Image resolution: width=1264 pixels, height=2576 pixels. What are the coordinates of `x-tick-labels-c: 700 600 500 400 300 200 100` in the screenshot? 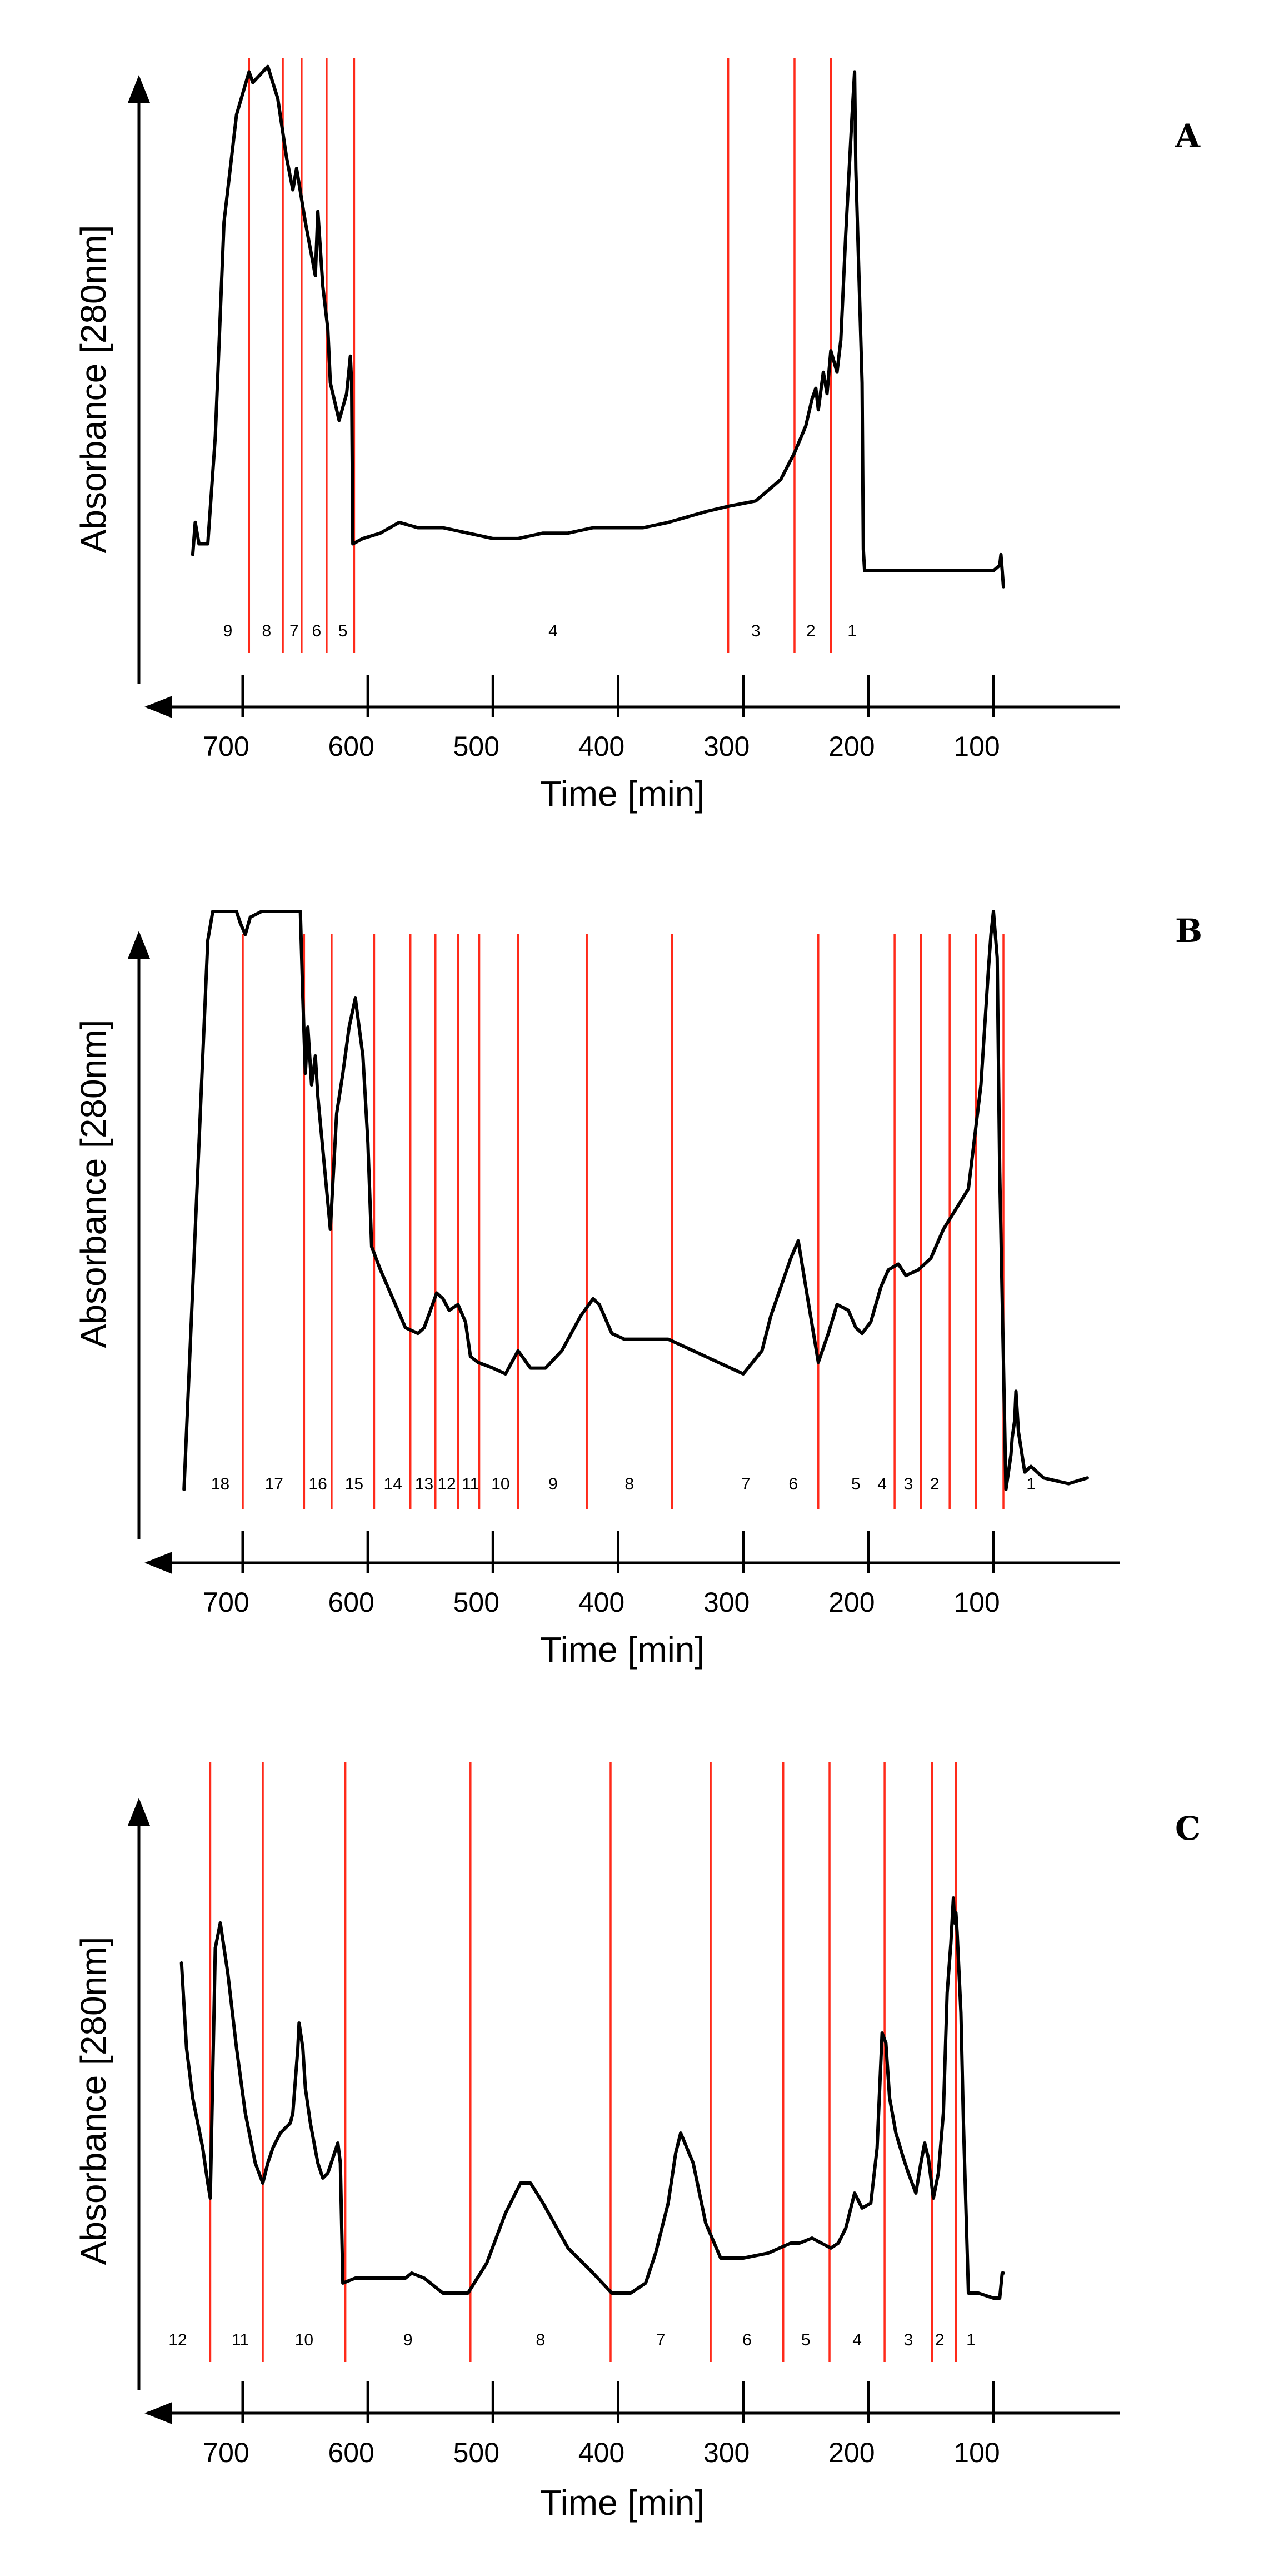 It's located at (601, 2452).